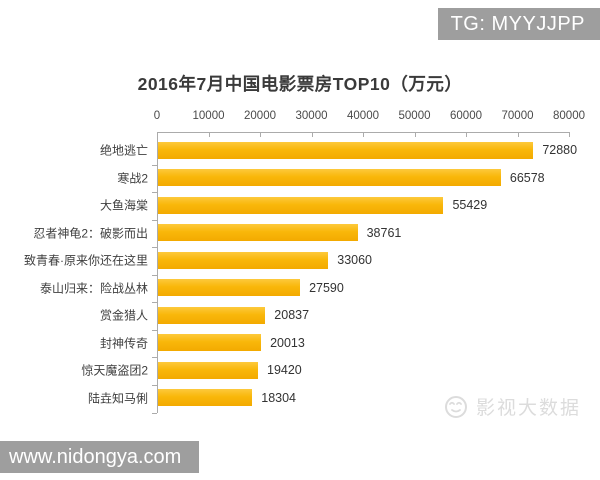 This screenshot has width=600, height=480. What do you see at coordinates (384, 232) in the screenshot?
I see `value-label: 38761` at bounding box center [384, 232].